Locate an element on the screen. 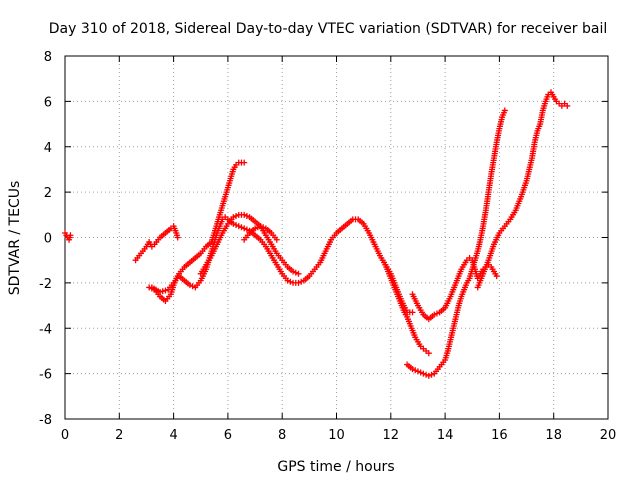  x-tick-label: 0 is located at coordinates (65, 435).